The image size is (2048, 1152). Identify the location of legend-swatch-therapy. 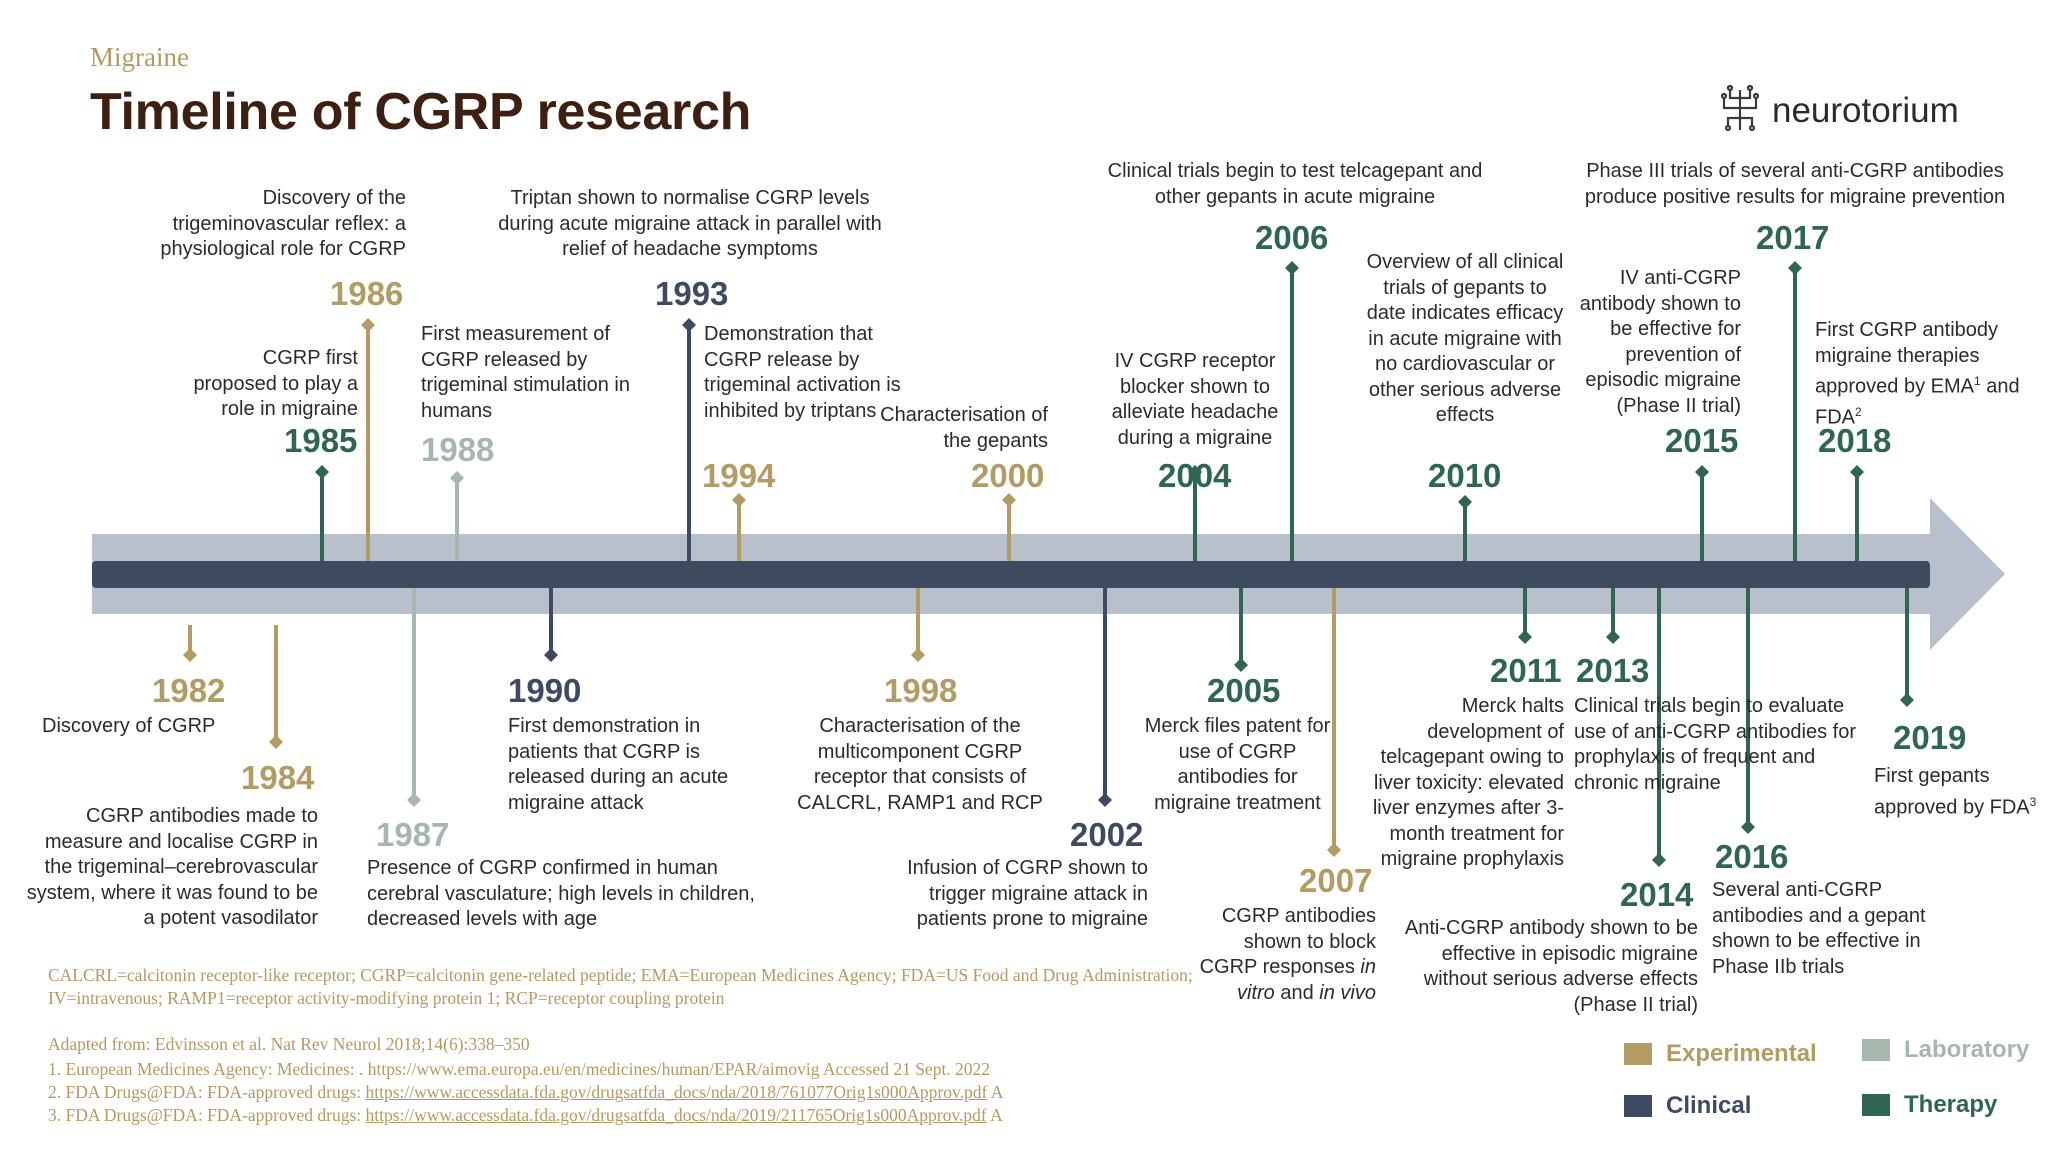
(1876, 1105).